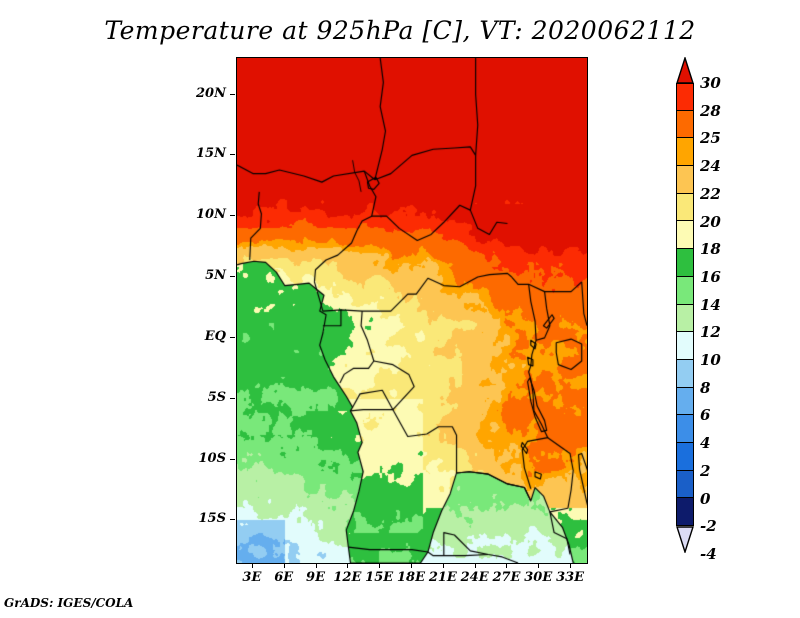 This screenshot has height=618, width=800. What do you see at coordinates (710, 249) in the screenshot?
I see `colorbar-tick-label: 18` at bounding box center [710, 249].